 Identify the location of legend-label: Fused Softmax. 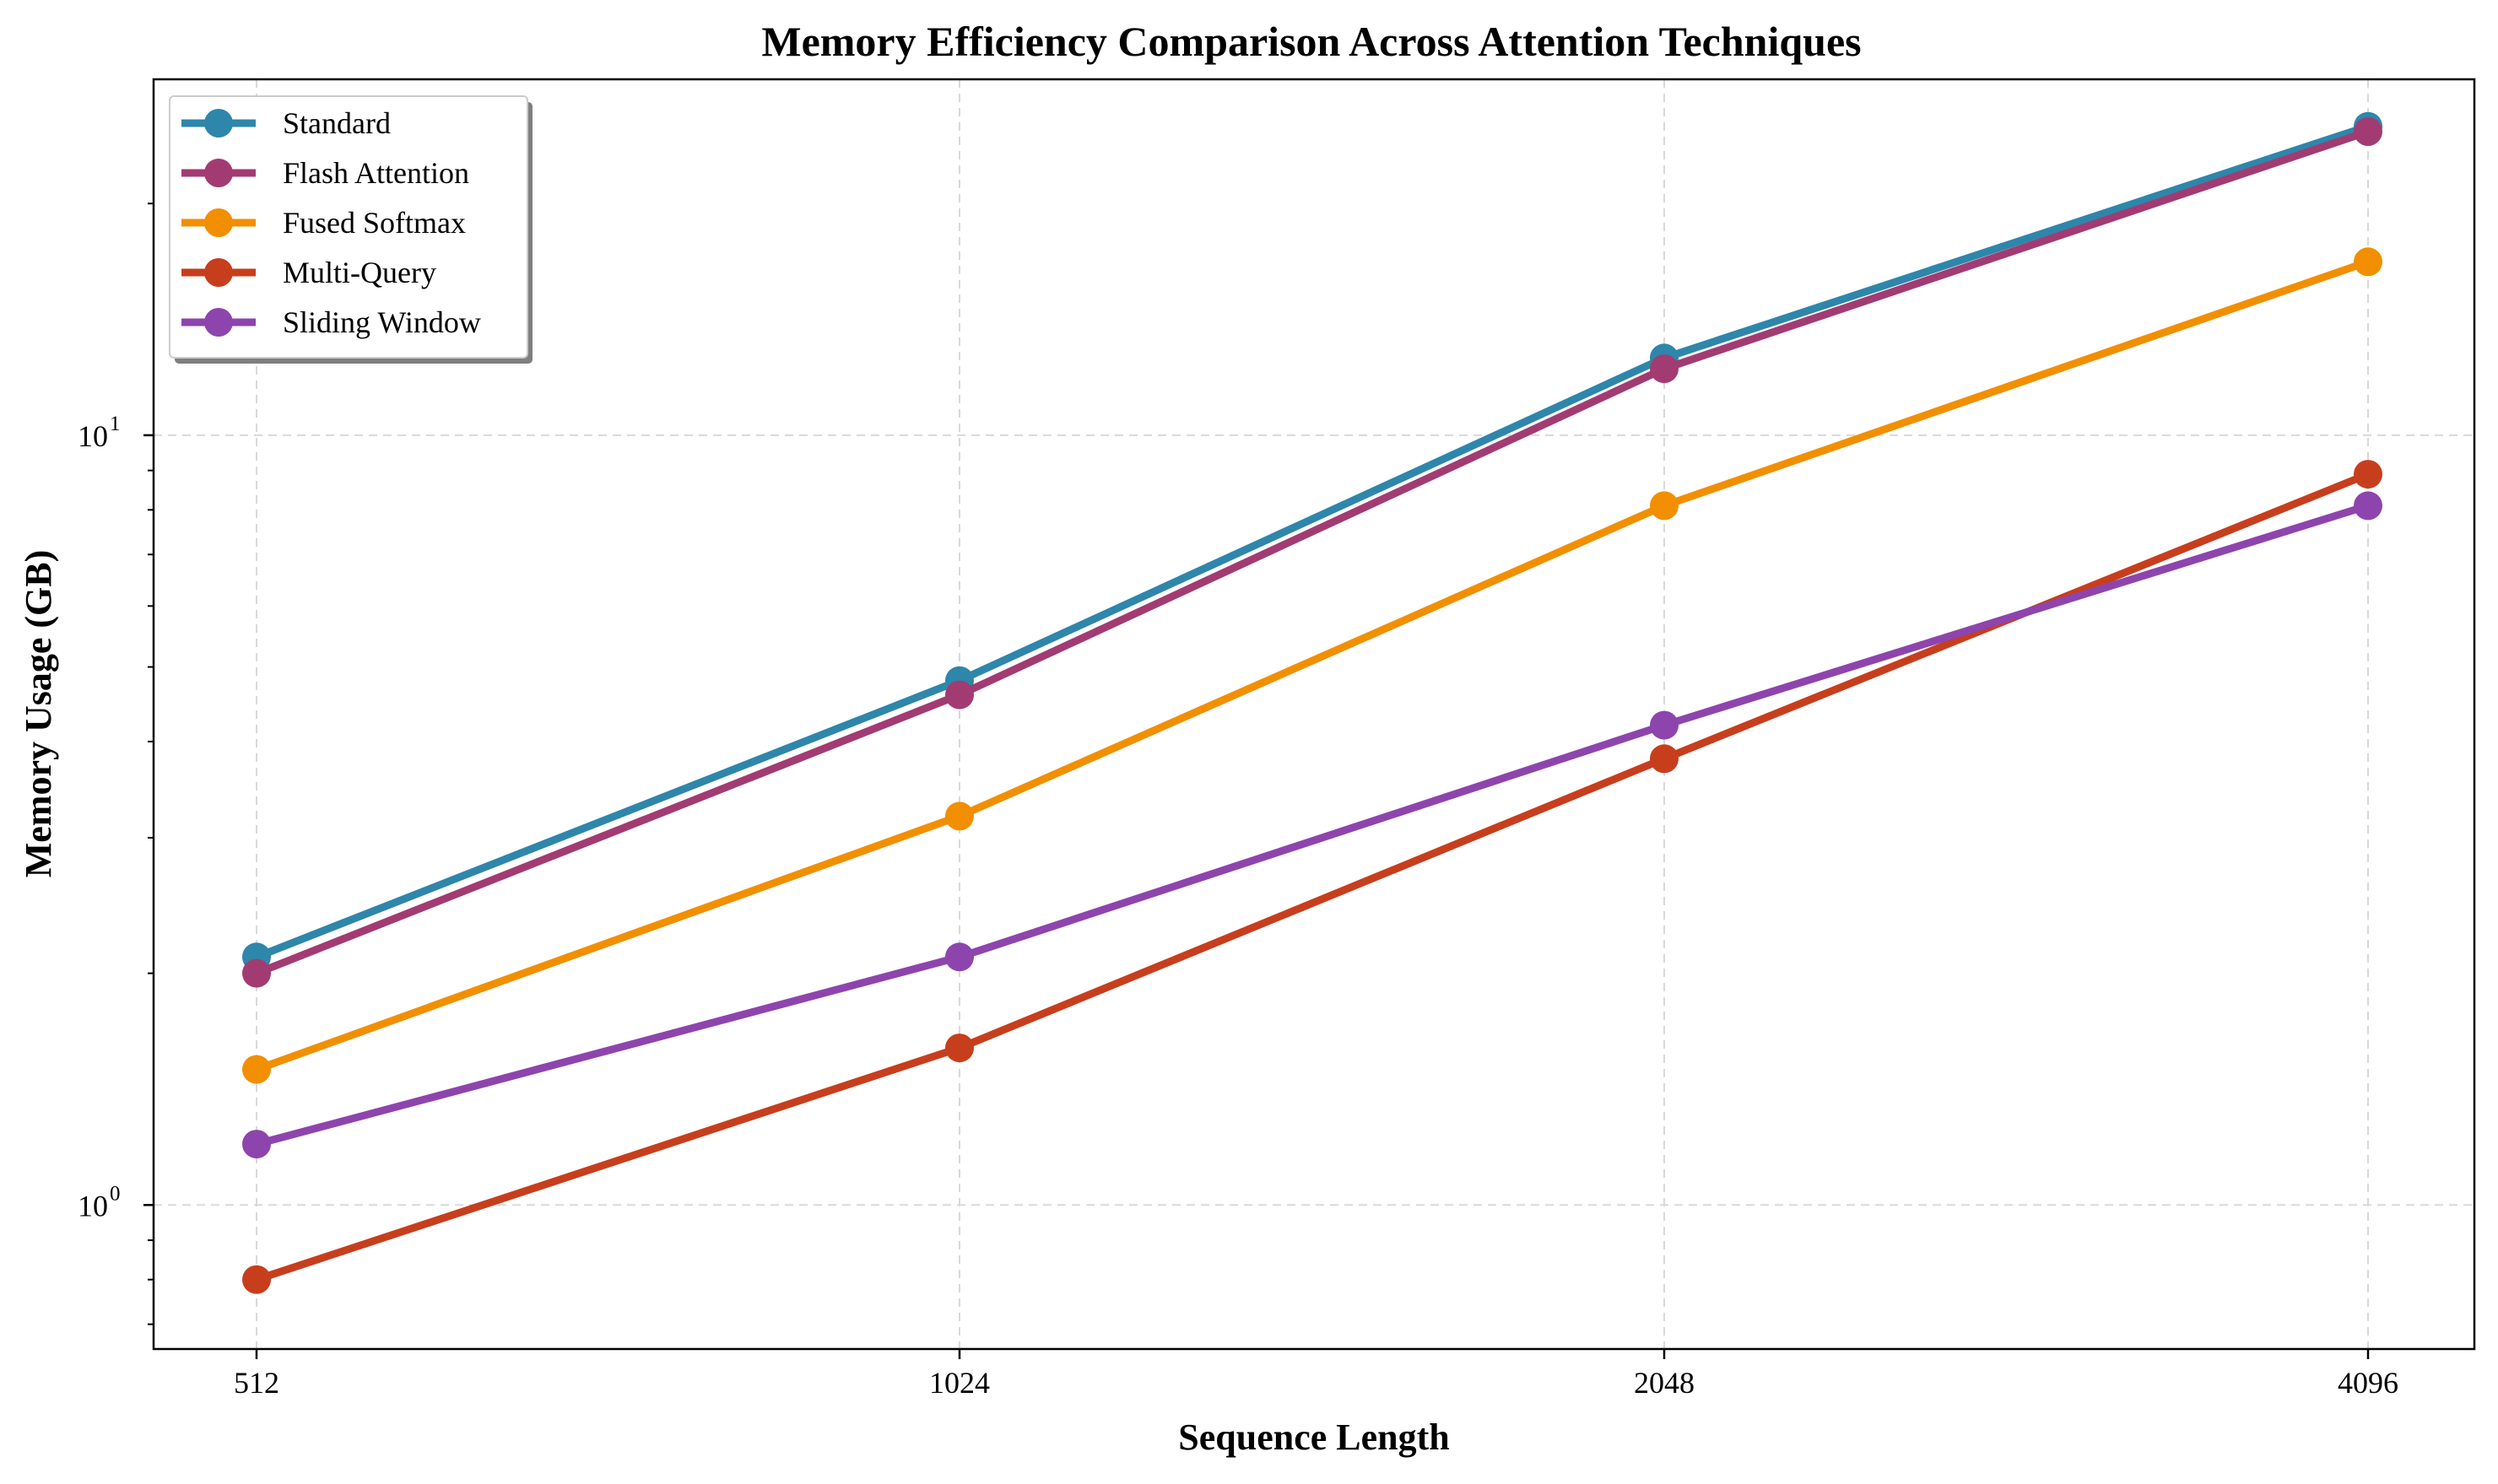
(374, 223).